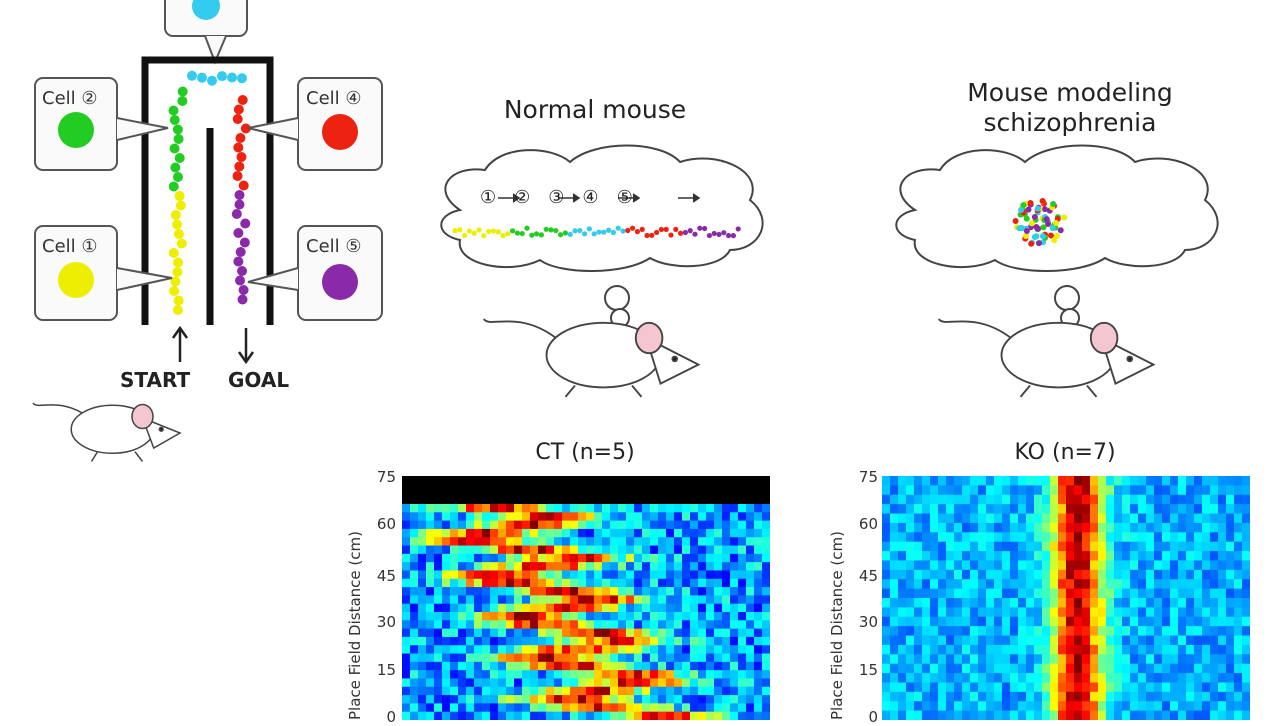 This screenshot has width=1280, height=726. I want to click on trajectory-dot, so click(175, 167).